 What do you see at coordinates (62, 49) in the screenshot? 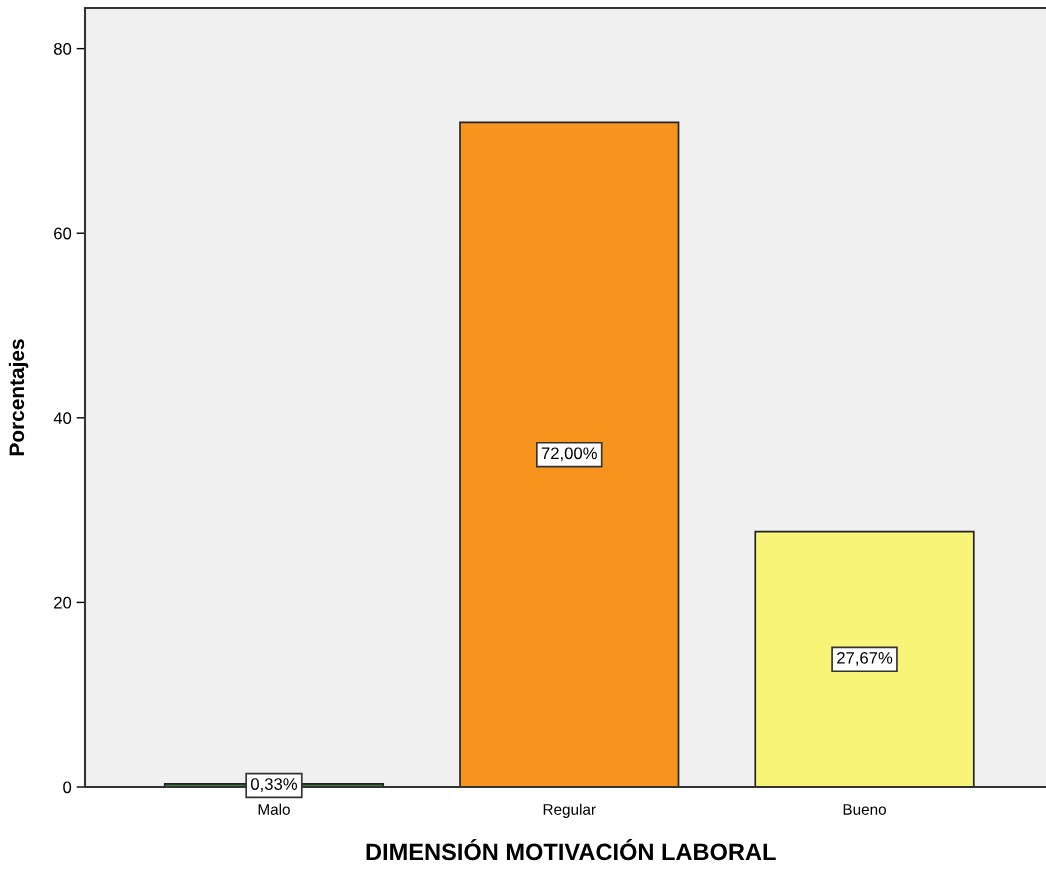
I see `y-tick-label: 80` at bounding box center [62, 49].